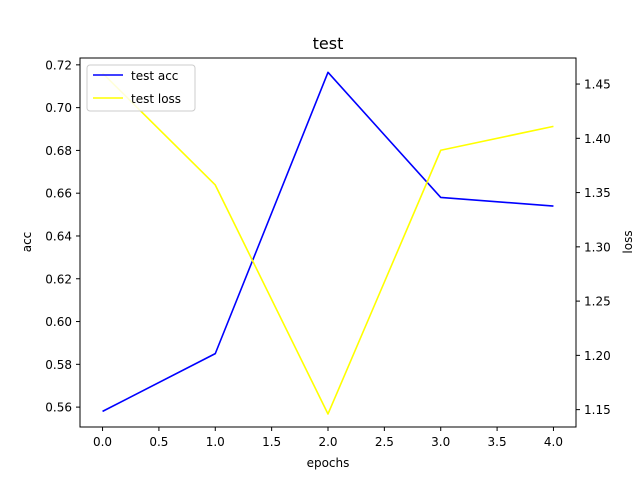  What do you see at coordinates (440, 442) in the screenshot?
I see `x-tick-label: 3.0` at bounding box center [440, 442].